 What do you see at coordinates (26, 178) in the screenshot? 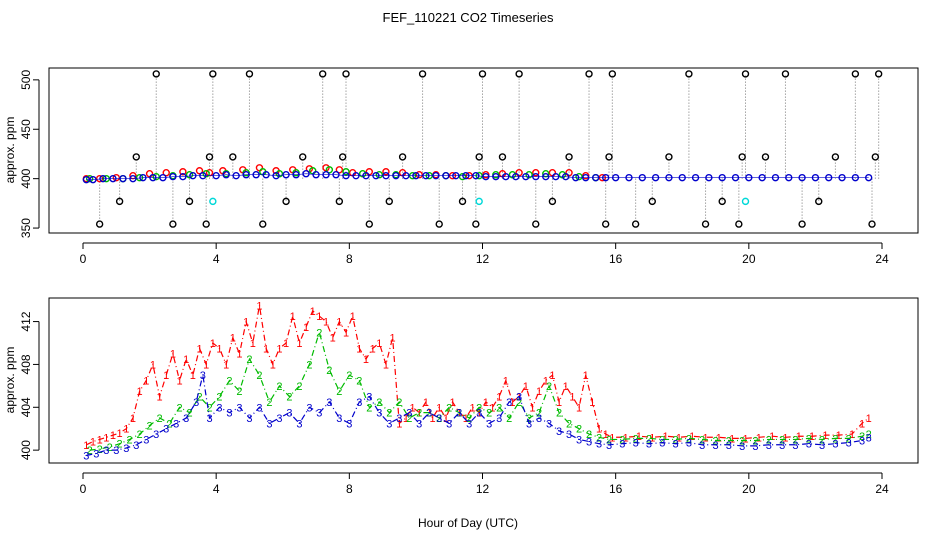
I see `top-y-tick-label: 400` at bounding box center [26, 178].